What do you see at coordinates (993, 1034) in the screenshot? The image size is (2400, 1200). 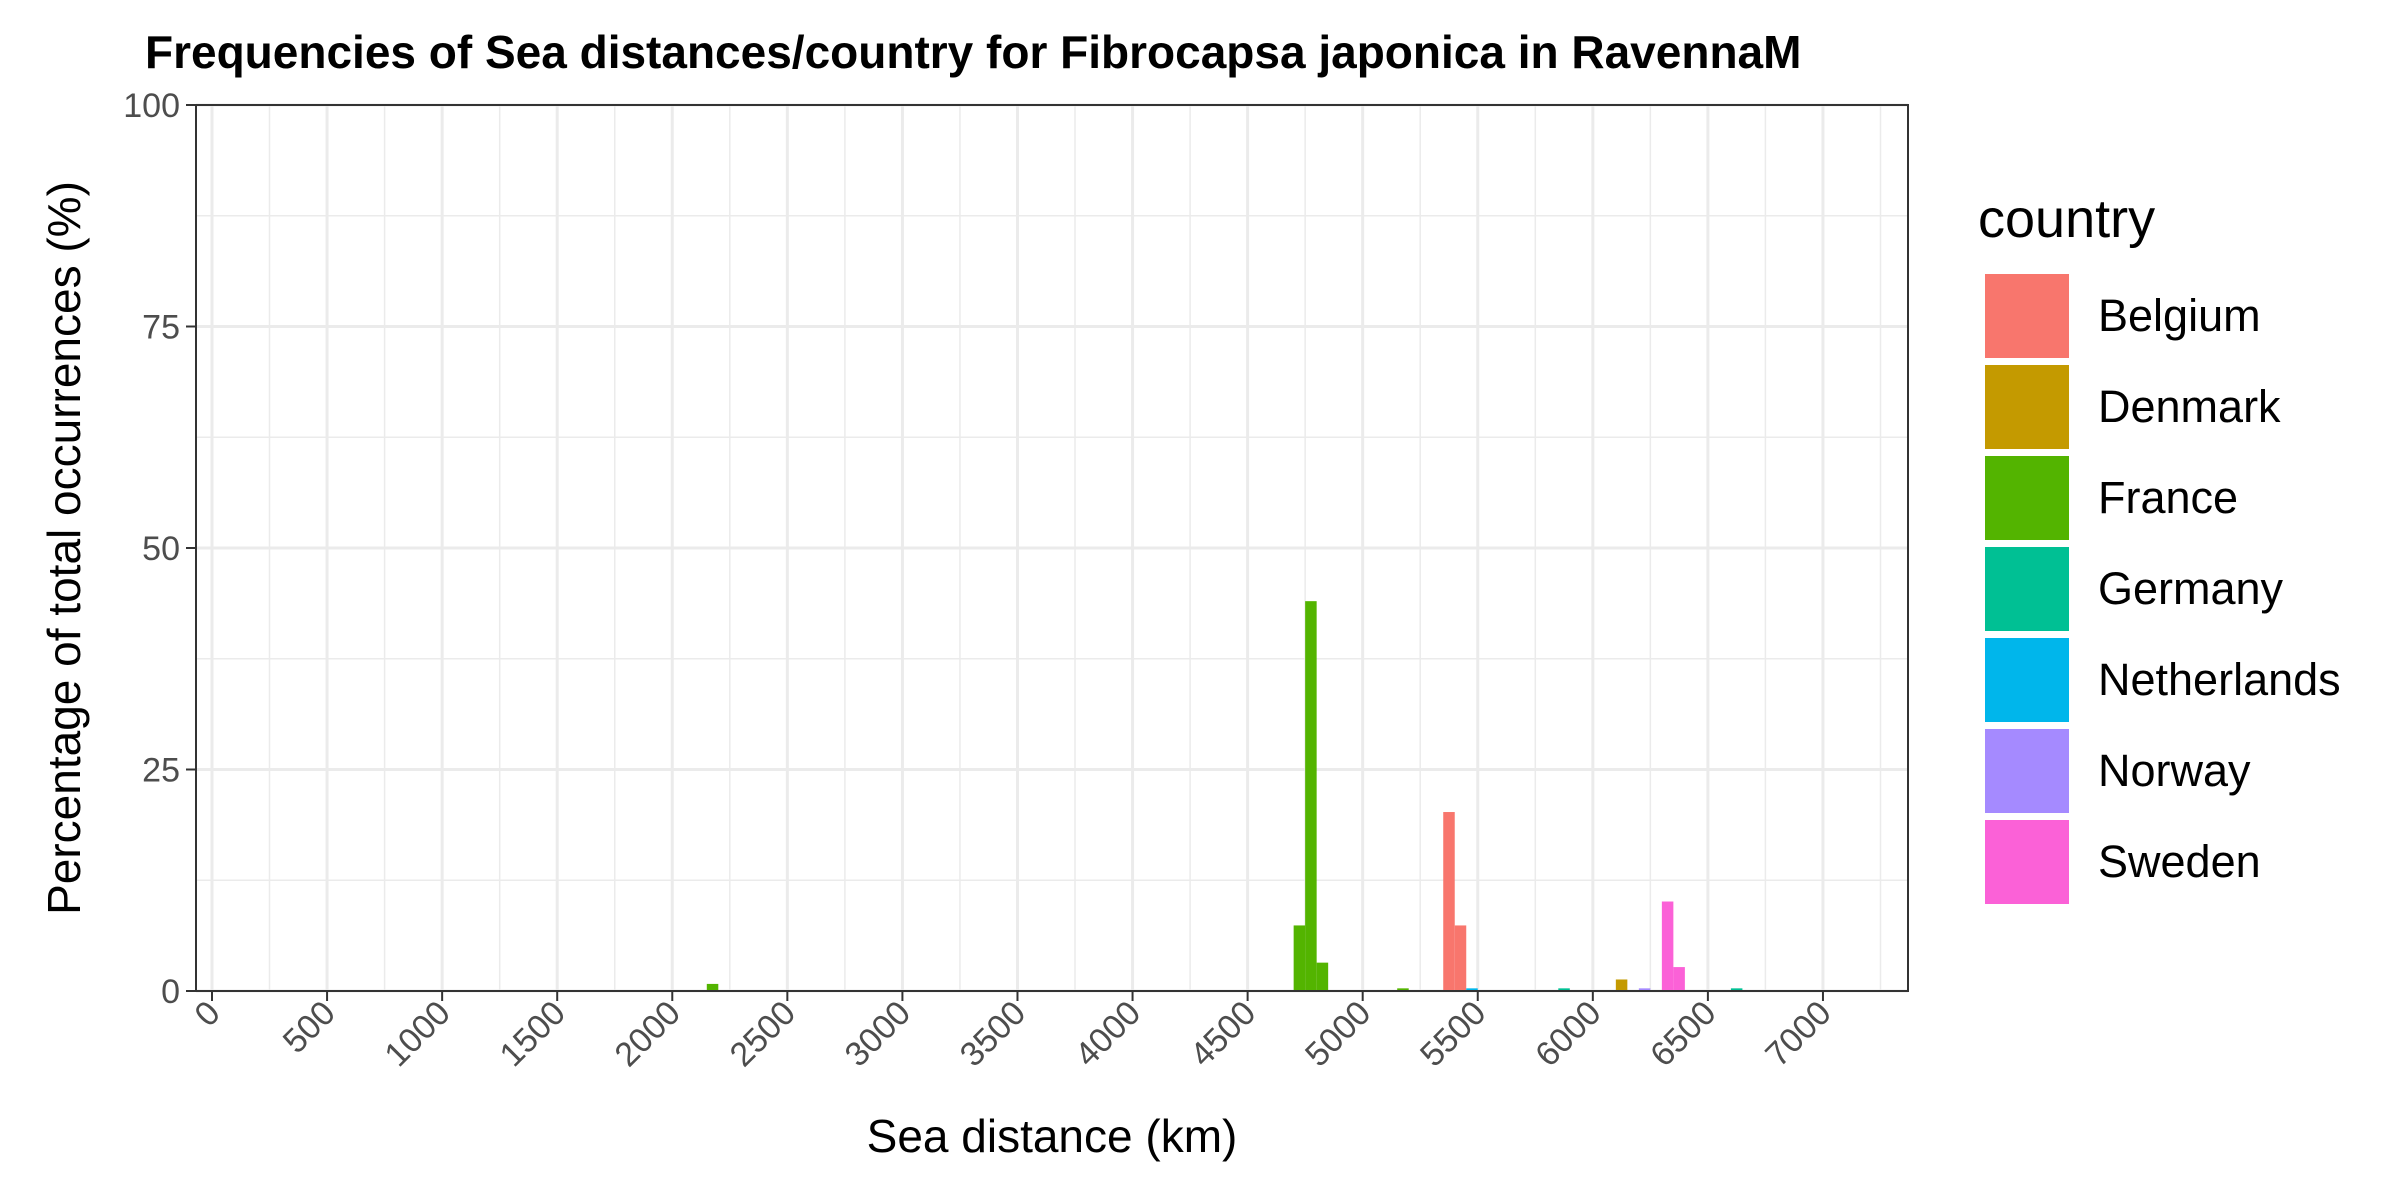 I see `x-tick-label: 3500` at bounding box center [993, 1034].